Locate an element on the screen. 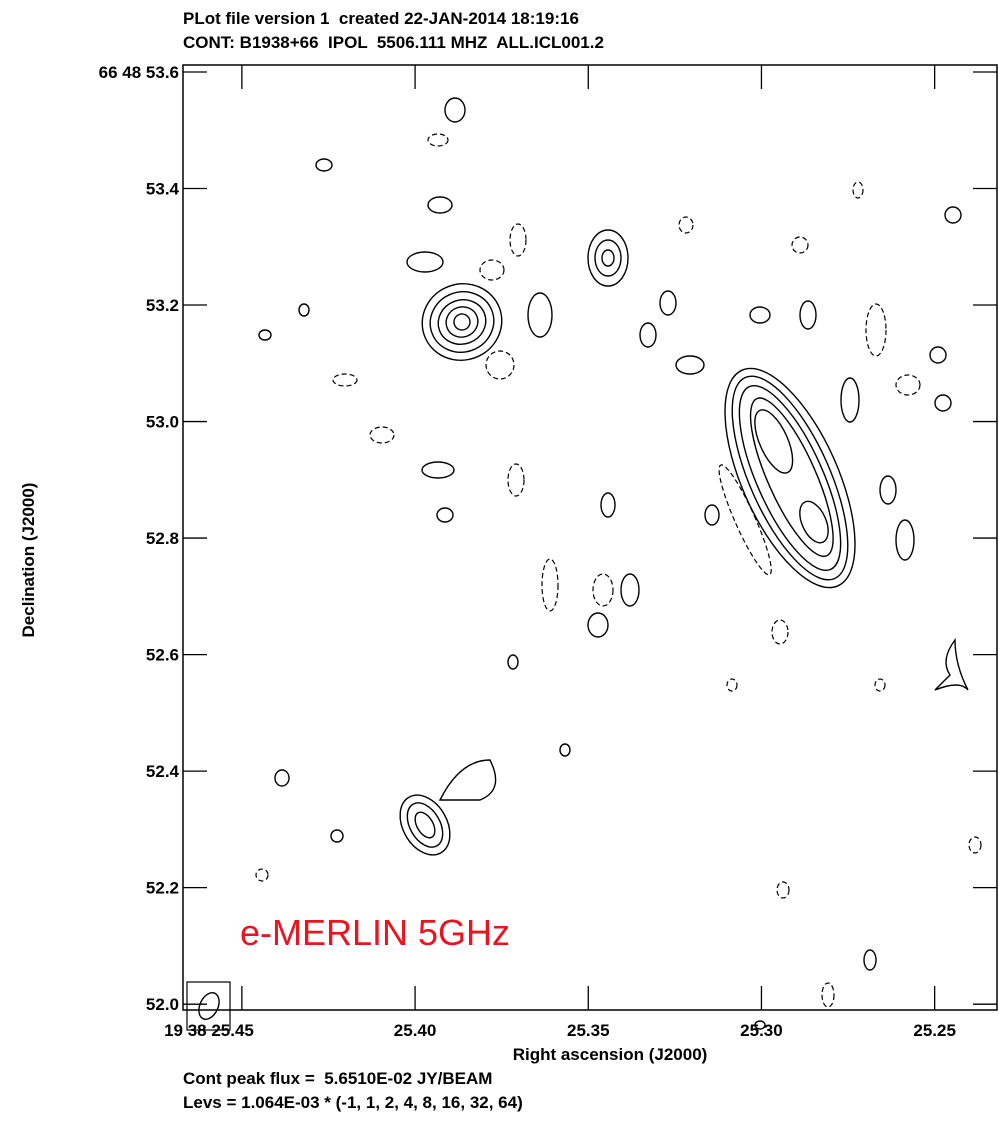 This screenshot has height=1146, width=999. x-tick-label: 19 38 25.45 is located at coordinates (209, 1030).